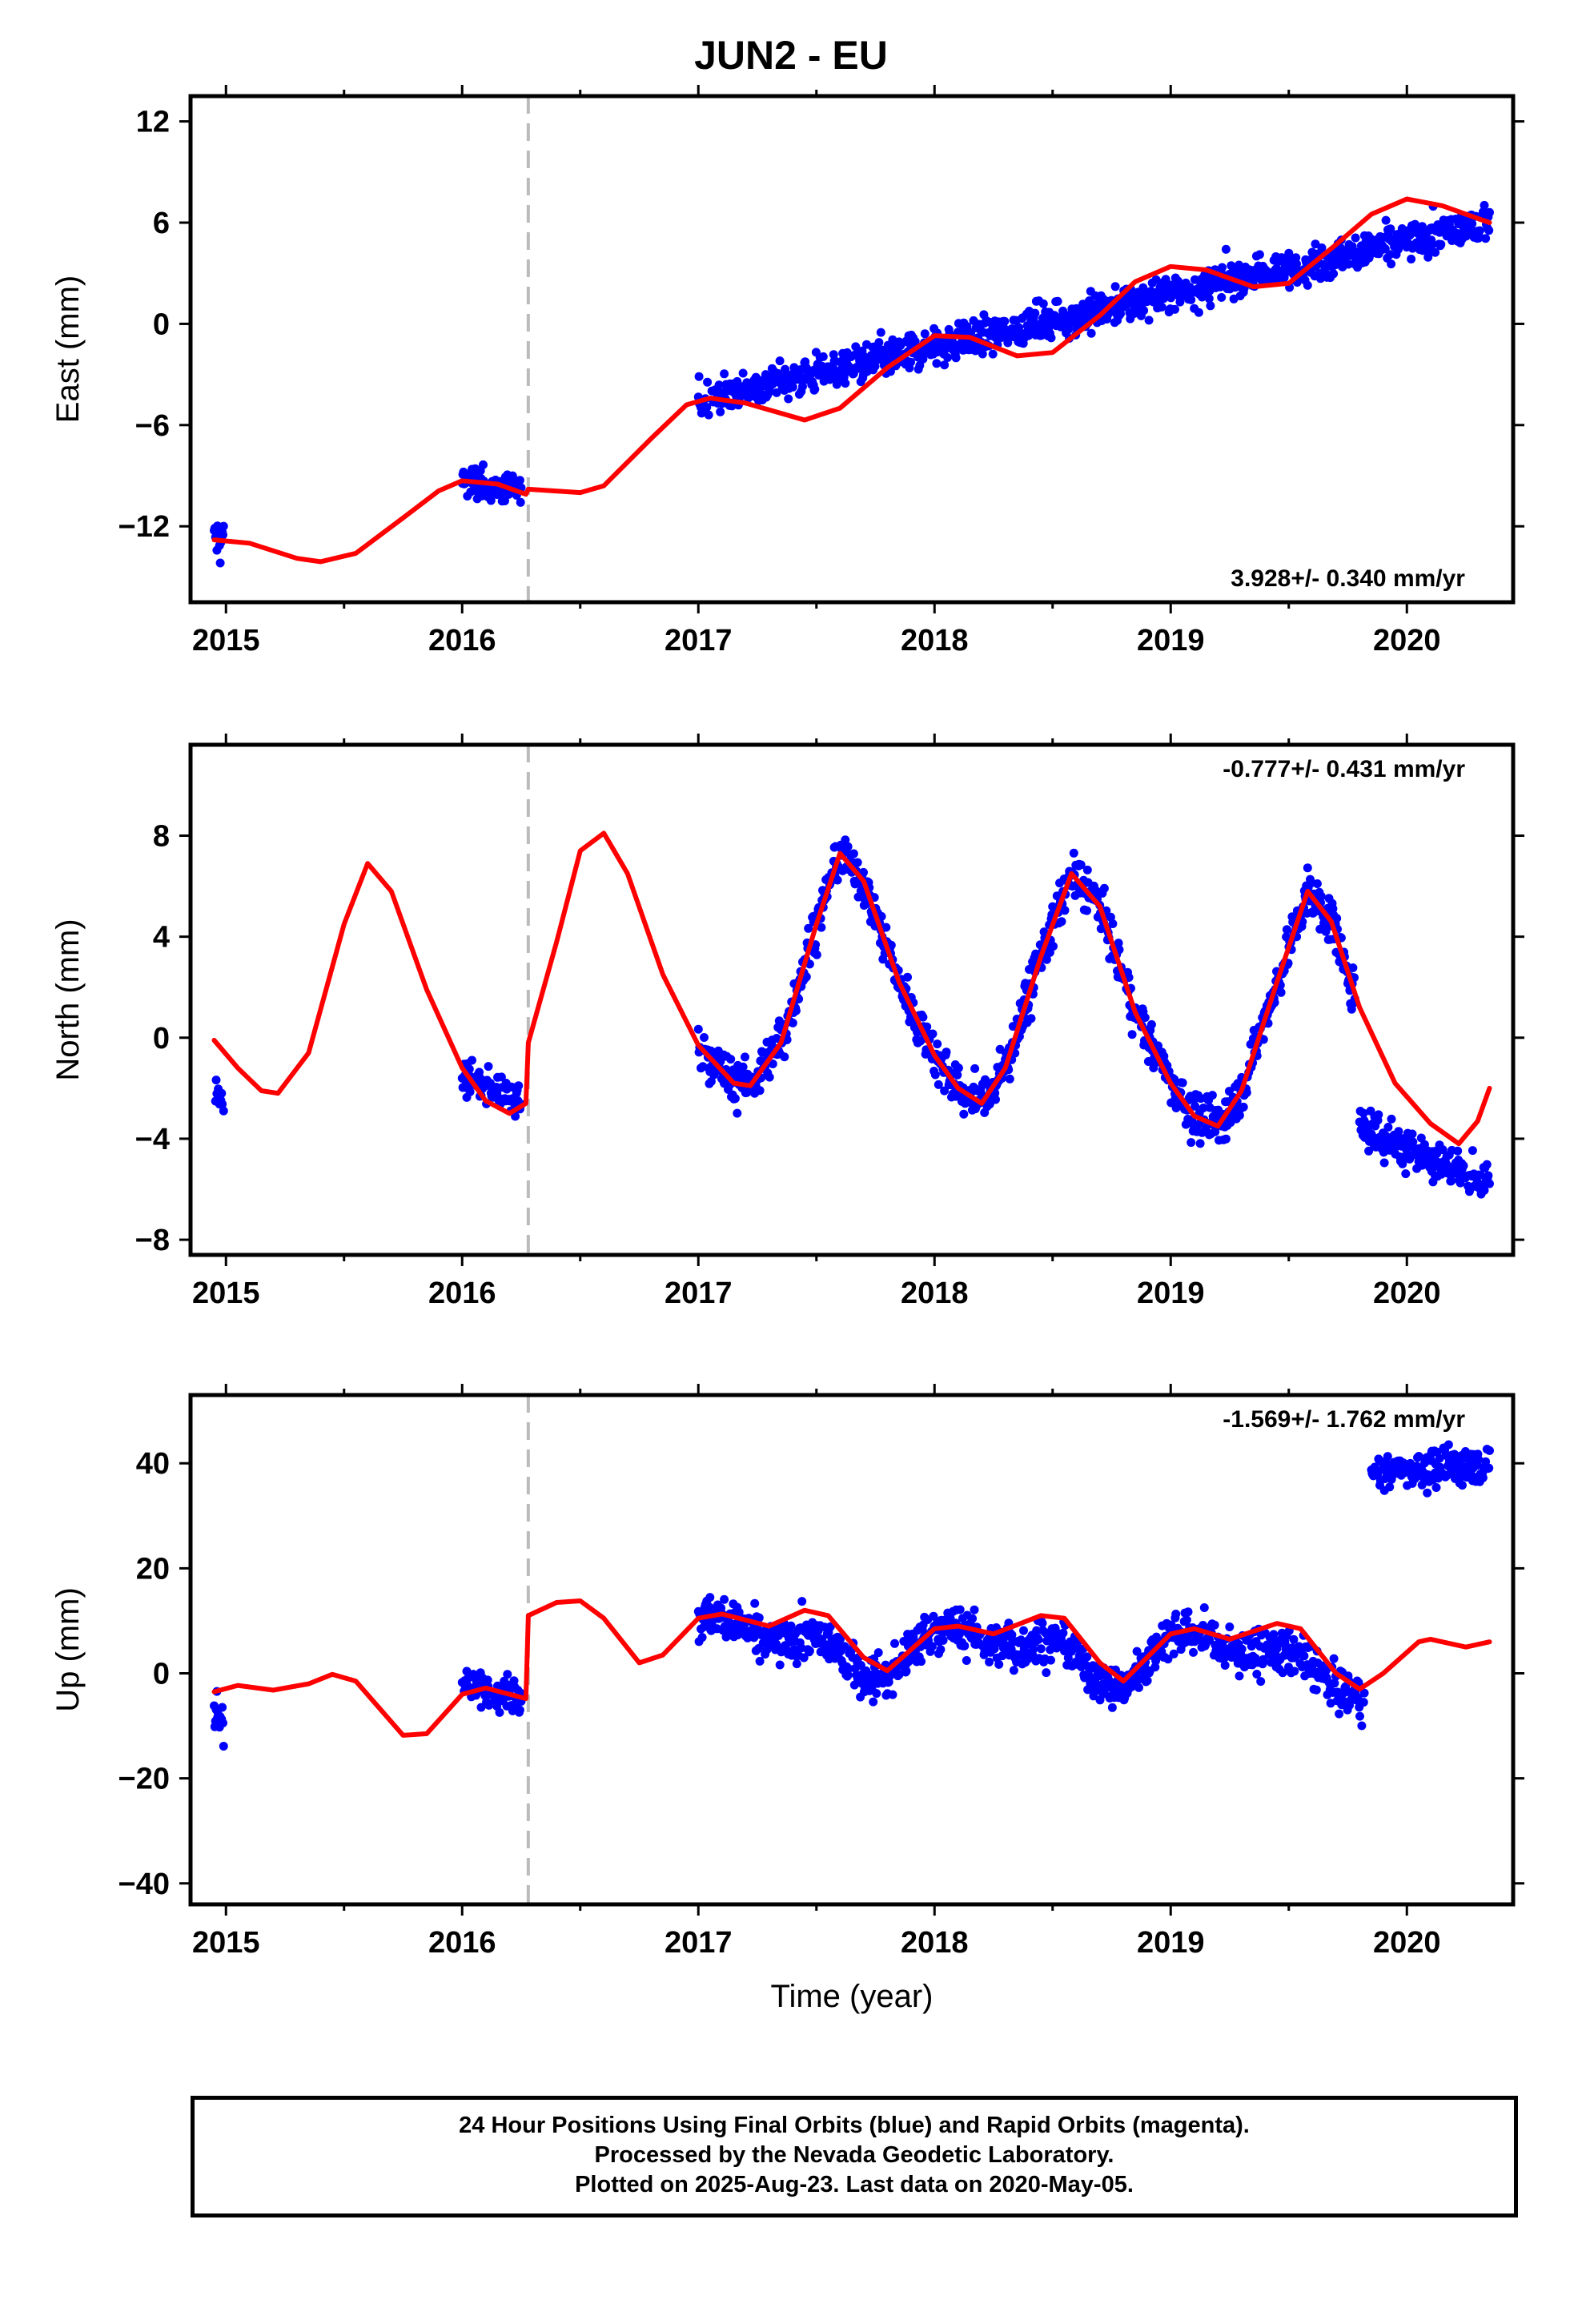  I want to click on y-axis-label: Up (mm), so click(68, 1649).